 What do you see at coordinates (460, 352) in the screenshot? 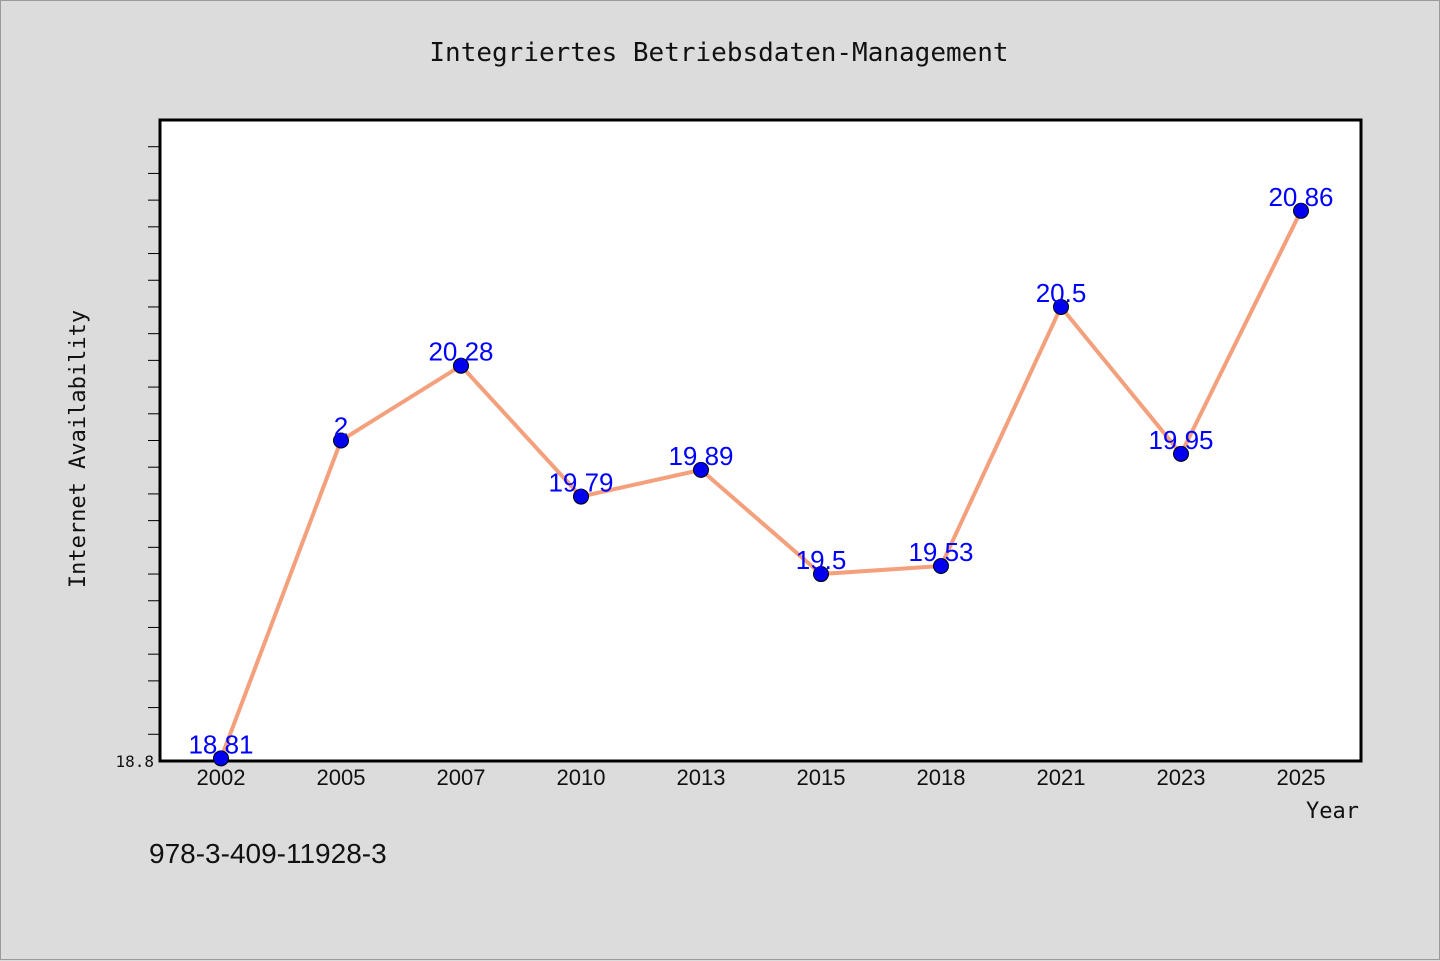
I see `data-label: 20.28` at bounding box center [460, 352].